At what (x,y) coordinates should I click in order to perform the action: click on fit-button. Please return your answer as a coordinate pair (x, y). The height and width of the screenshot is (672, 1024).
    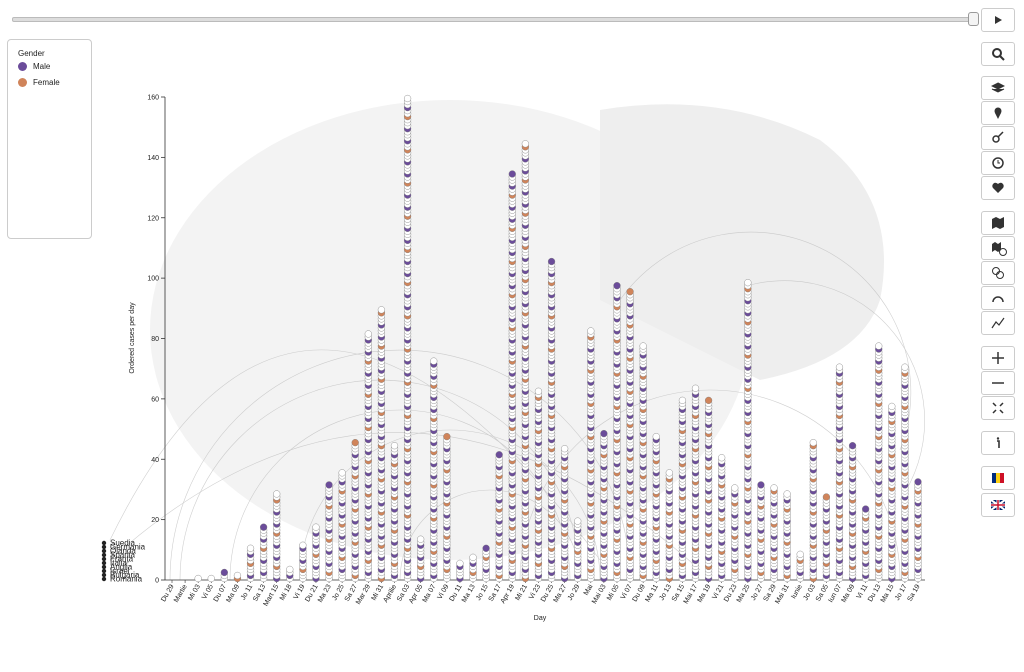
    Looking at the image, I should click on (998, 408).